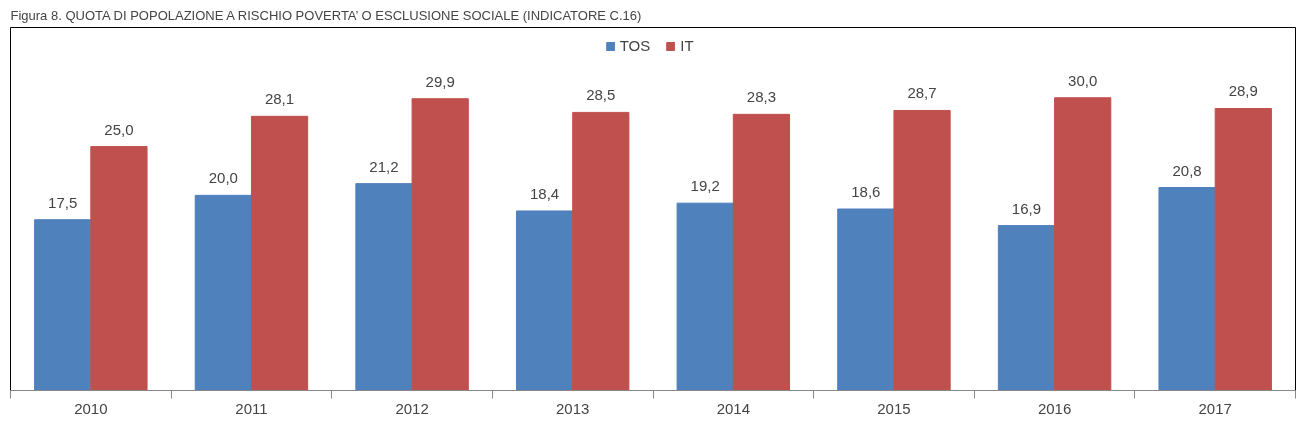  Describe the element at coordinates (384, 166) in the screenshot. I see `data-label: 21,2` at that location.